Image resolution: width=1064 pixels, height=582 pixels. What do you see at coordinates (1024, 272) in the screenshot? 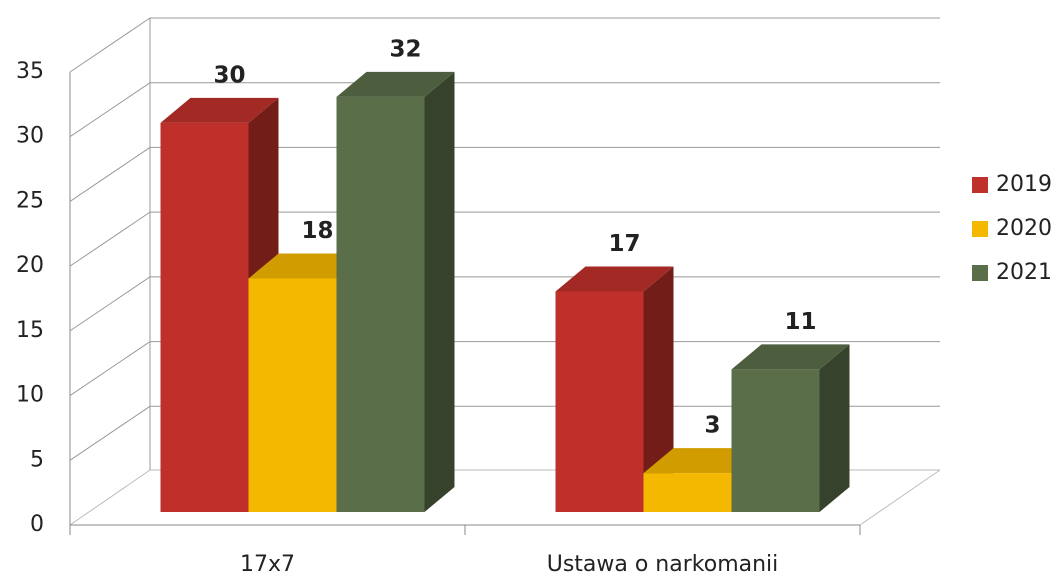
I see `legend-label: 2021` at bounding box center [1024, 272].